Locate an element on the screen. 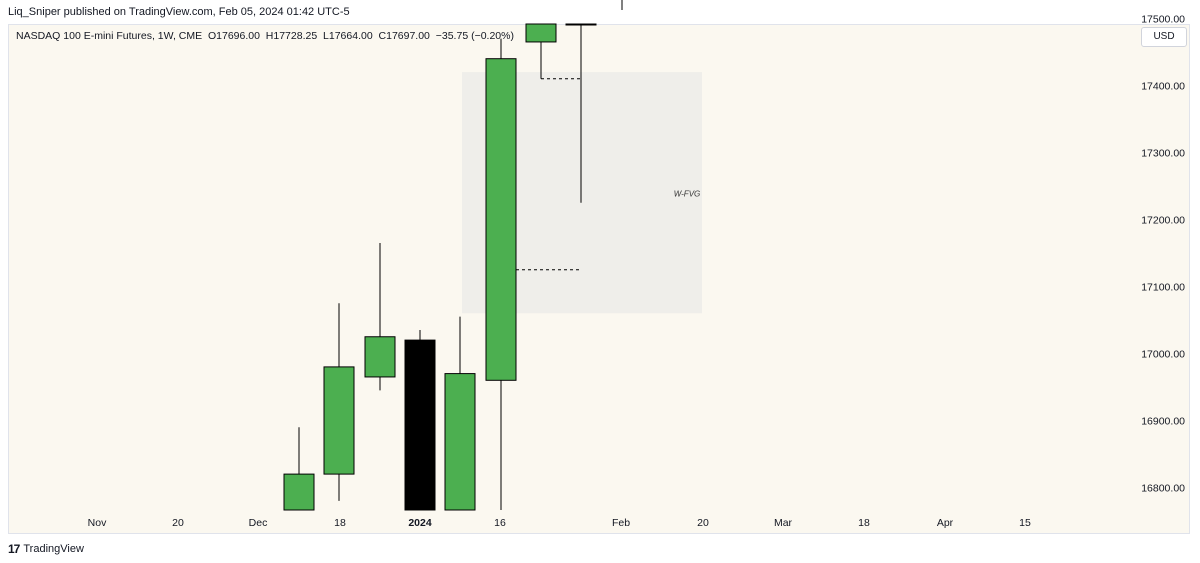 The width and height of the screenshot is (1200, 563). legend-close: C17697.00 is located at coordinates (404, 36).